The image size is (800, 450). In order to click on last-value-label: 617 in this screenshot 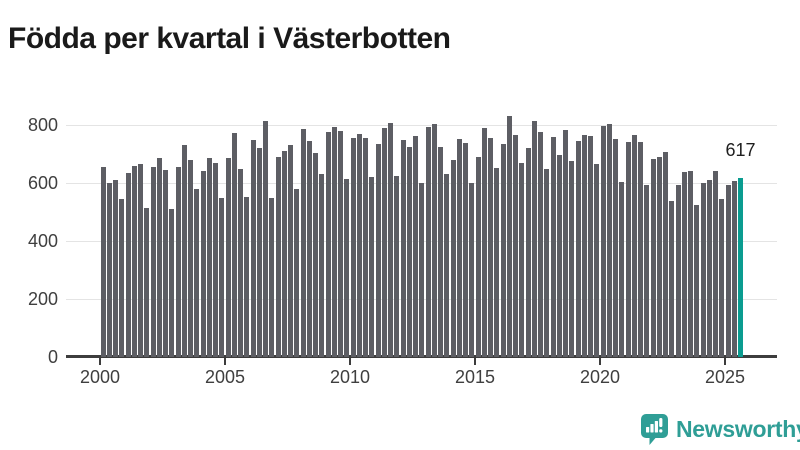, I will do `click(740, 150)`.